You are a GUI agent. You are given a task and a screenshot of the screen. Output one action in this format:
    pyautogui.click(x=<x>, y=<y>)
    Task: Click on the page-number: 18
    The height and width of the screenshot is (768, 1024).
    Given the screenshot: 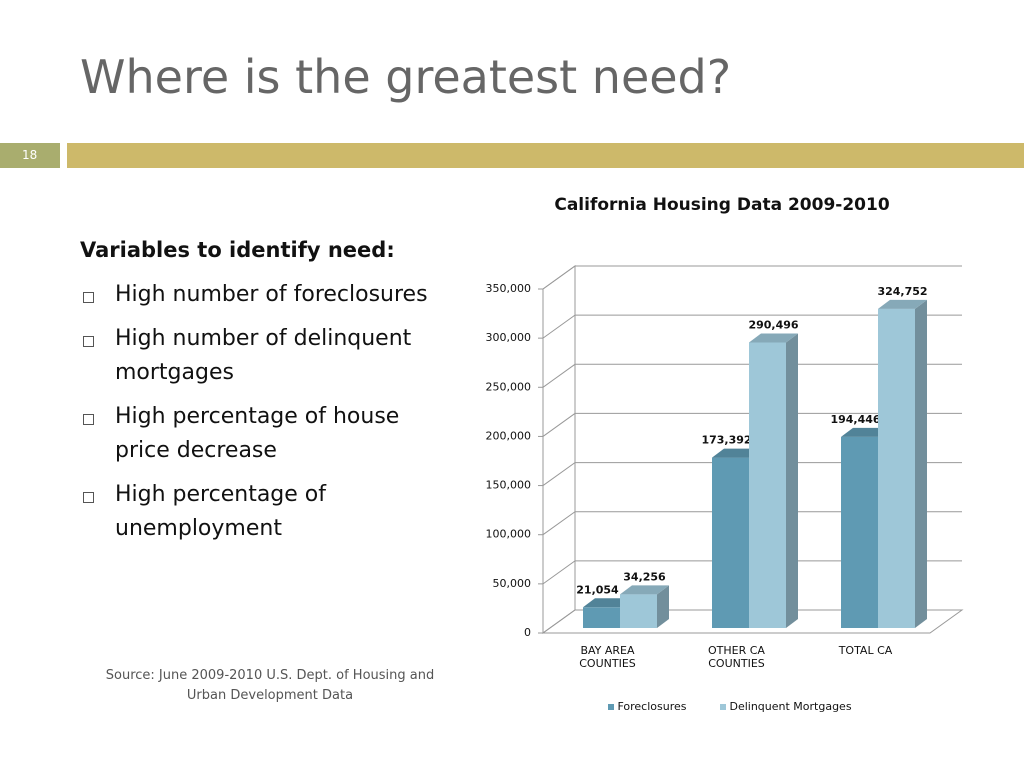 What is the action you would take?
    pyautogui.click(x=30, y=155)
    